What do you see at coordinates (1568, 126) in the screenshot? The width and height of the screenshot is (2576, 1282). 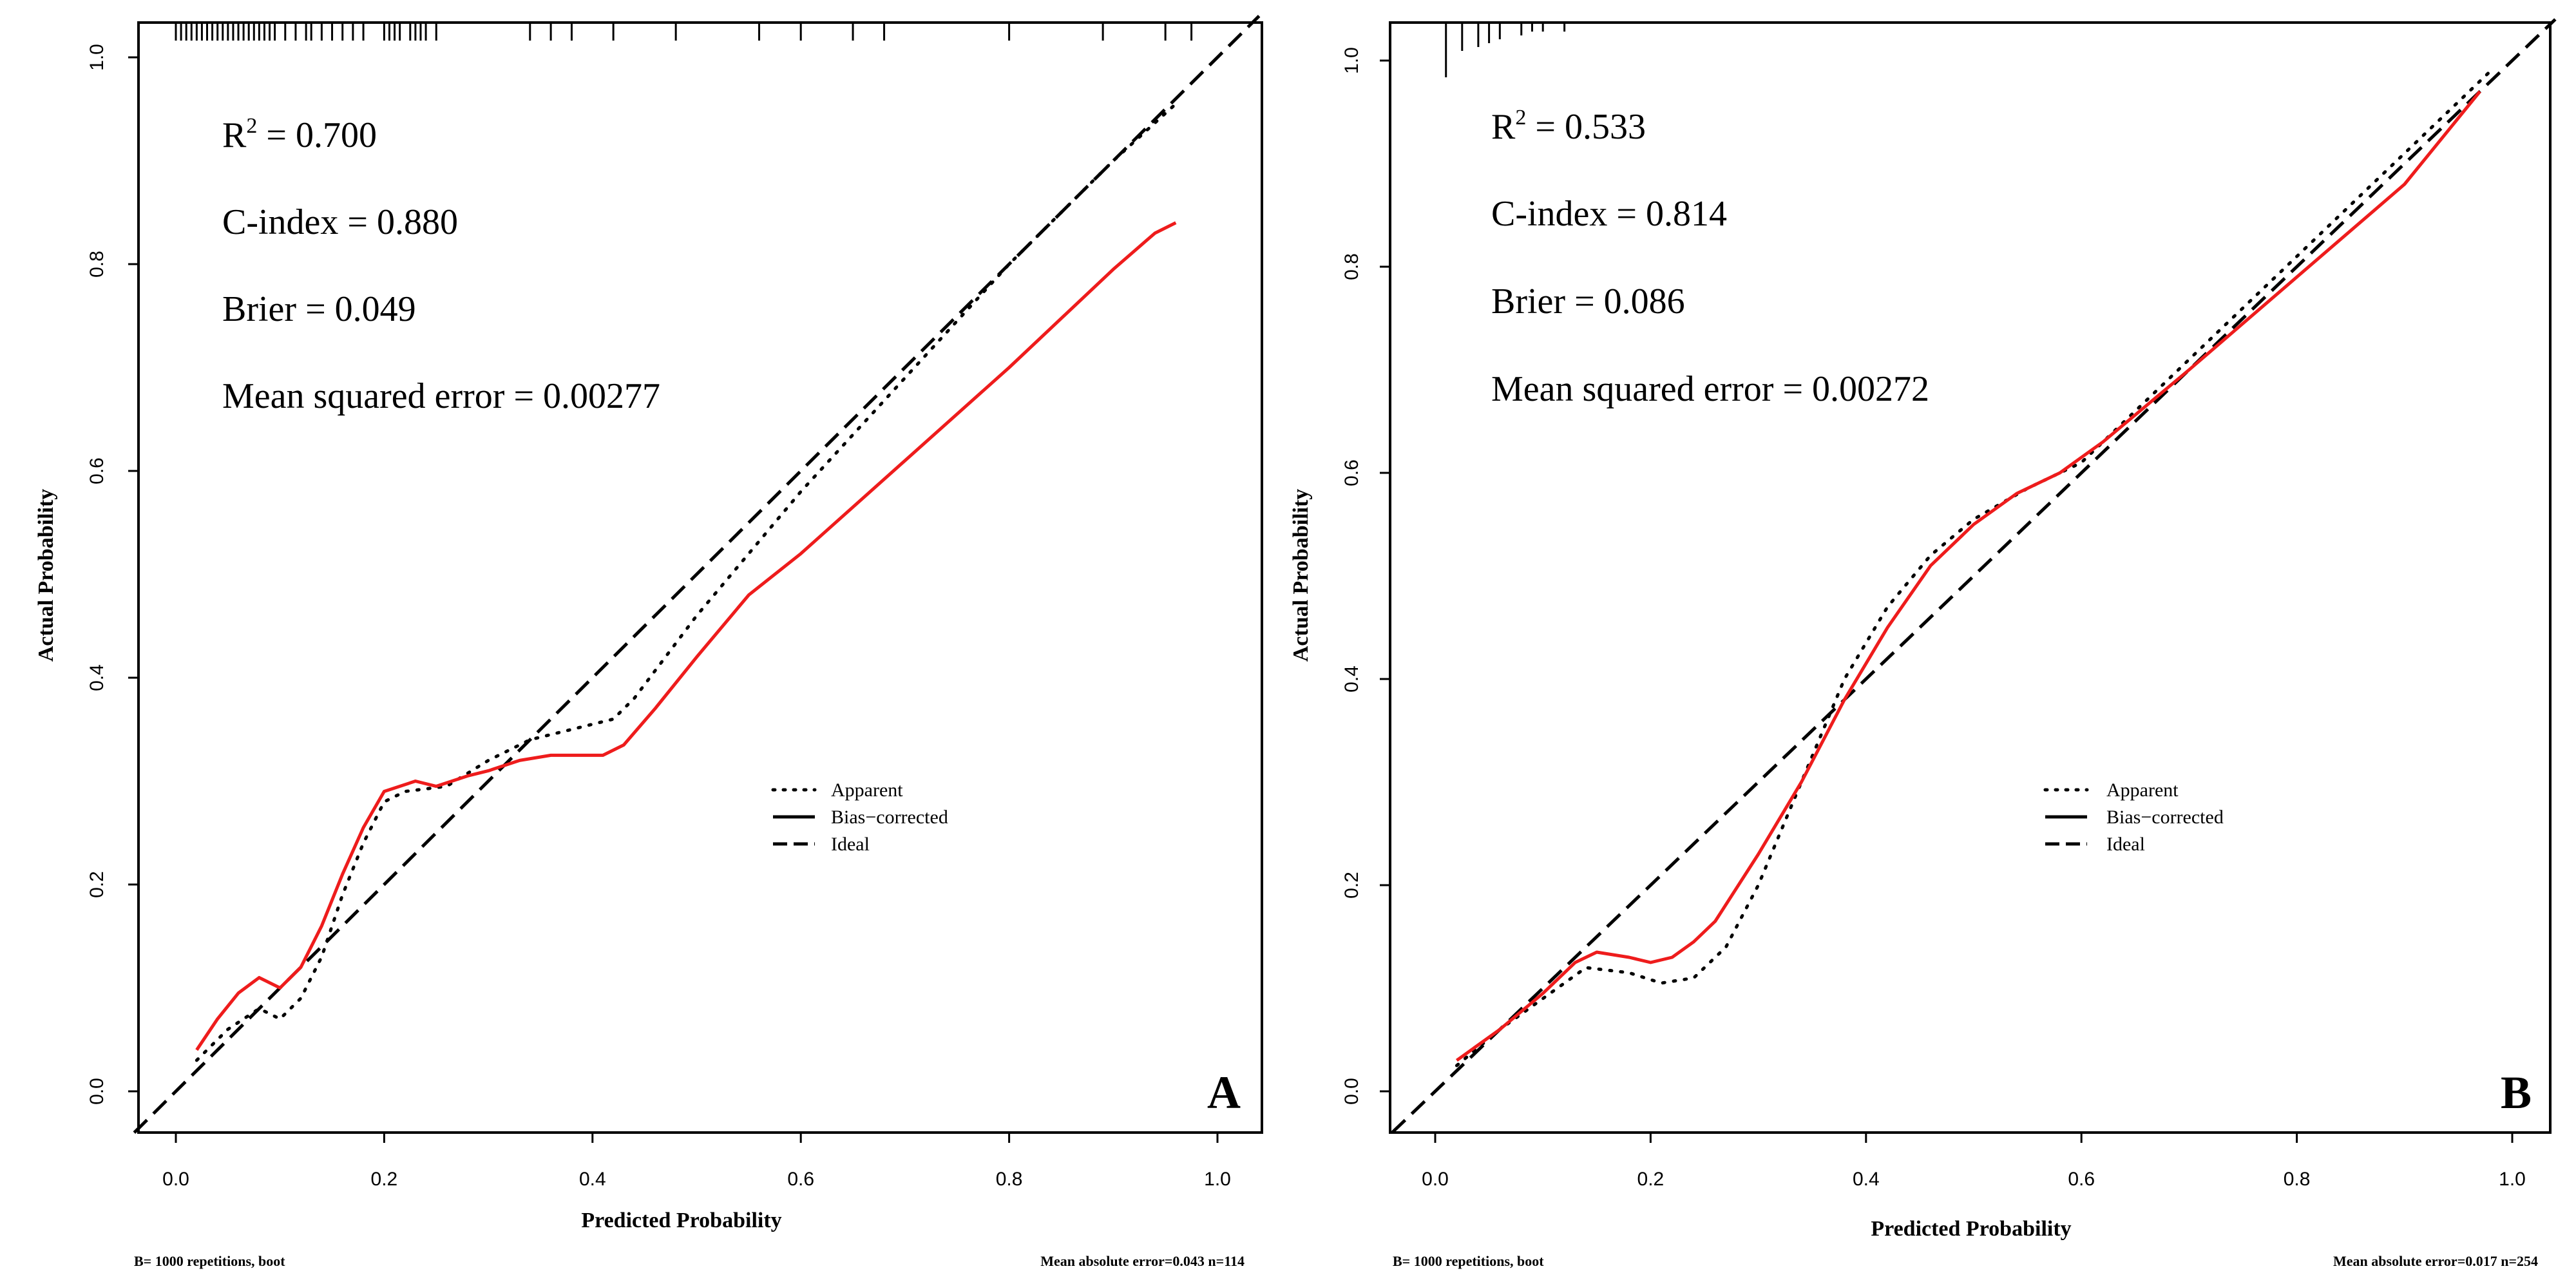 I see `r2-label: R2 = 0.533` at bounding box center [1568, 126].